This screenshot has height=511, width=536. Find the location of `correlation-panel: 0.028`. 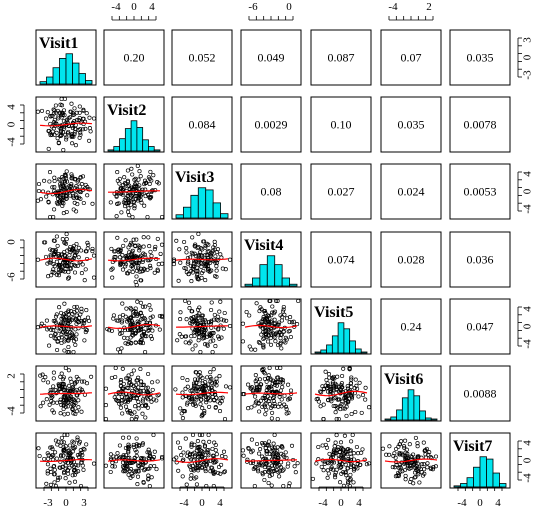

correlation-panel: 0.028 is located at coordinates (411, 259).